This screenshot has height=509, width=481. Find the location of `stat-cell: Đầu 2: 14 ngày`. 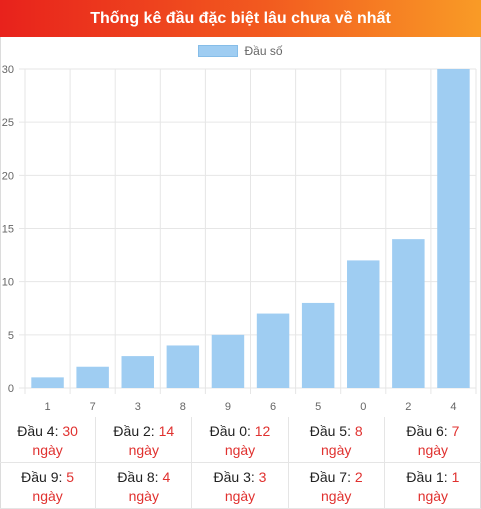

stat-cell: Đầu 2: 14 ngày is located at coordinates (144, 440).